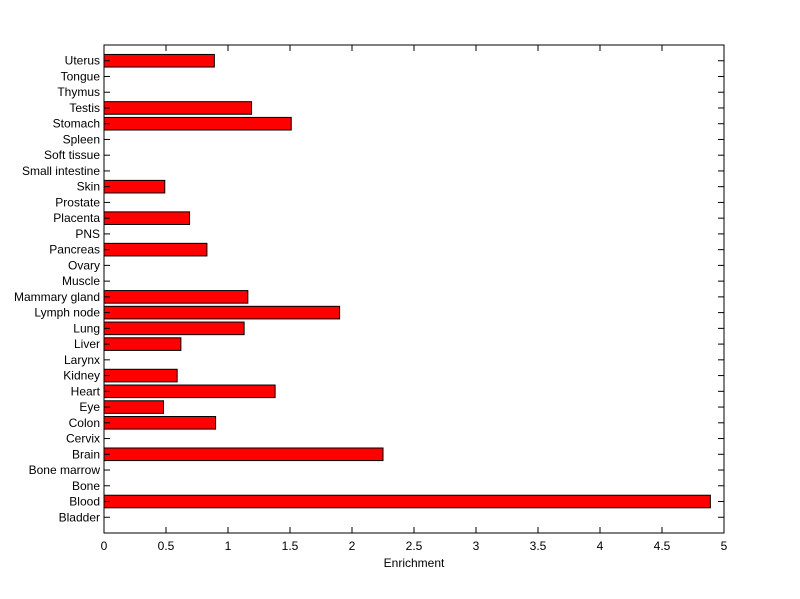 The width and height of the screenshot is (800, 599). Describe the element at coordinates (600, 546) in the screenshot. I see `x-tick-label: 4` at that location.